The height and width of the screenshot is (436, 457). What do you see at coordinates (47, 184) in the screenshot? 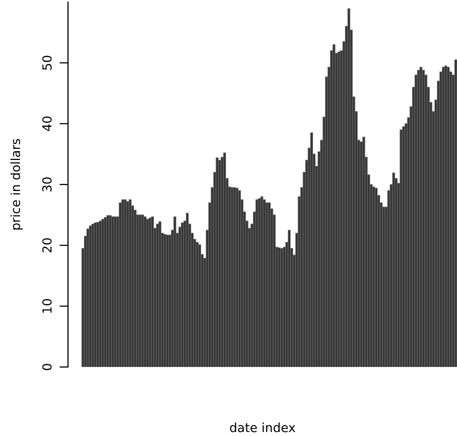
I see `y-tick-label: 30` at bounding box center [47, 184].